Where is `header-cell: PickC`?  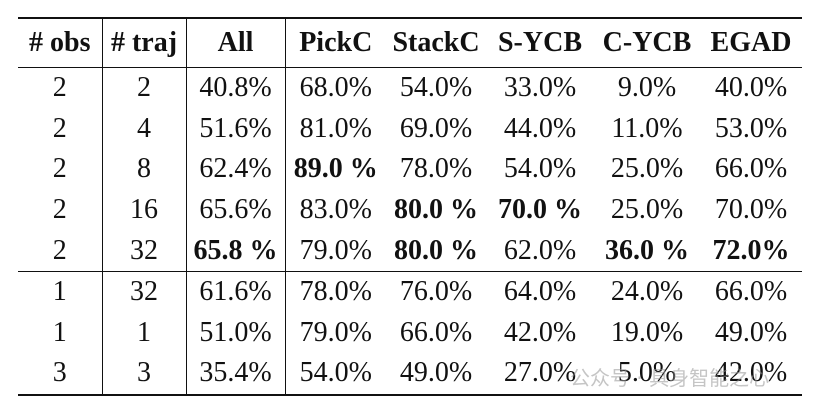 header-cell: PickC is located at coordinates (335, 43).